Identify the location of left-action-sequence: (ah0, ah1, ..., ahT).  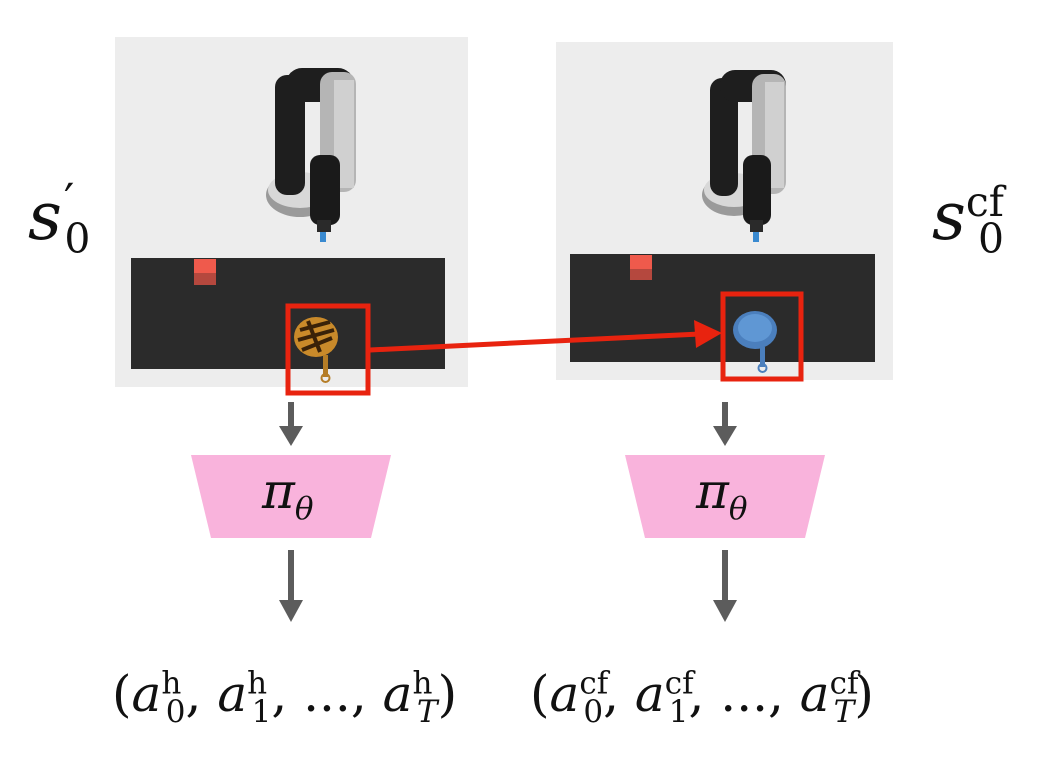
(285, 696).